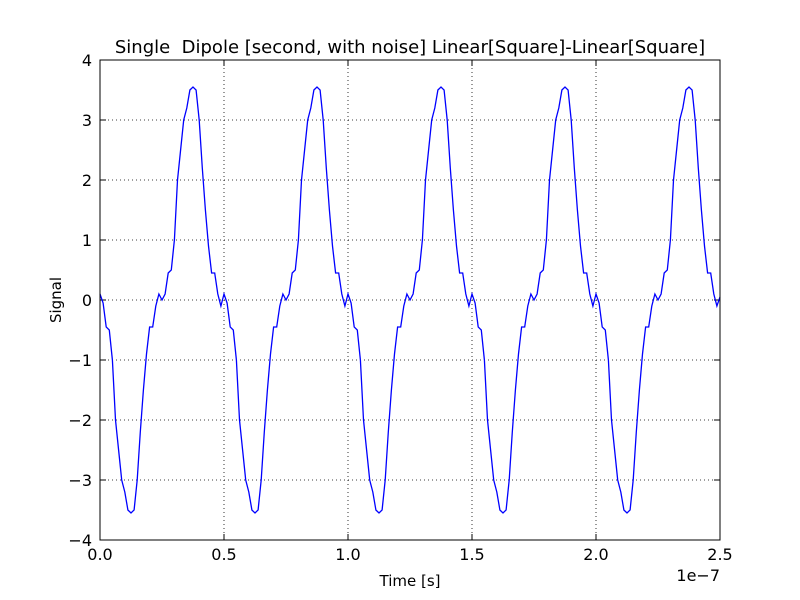  I want to click on y-tick-label: −4, so click(80, 540).